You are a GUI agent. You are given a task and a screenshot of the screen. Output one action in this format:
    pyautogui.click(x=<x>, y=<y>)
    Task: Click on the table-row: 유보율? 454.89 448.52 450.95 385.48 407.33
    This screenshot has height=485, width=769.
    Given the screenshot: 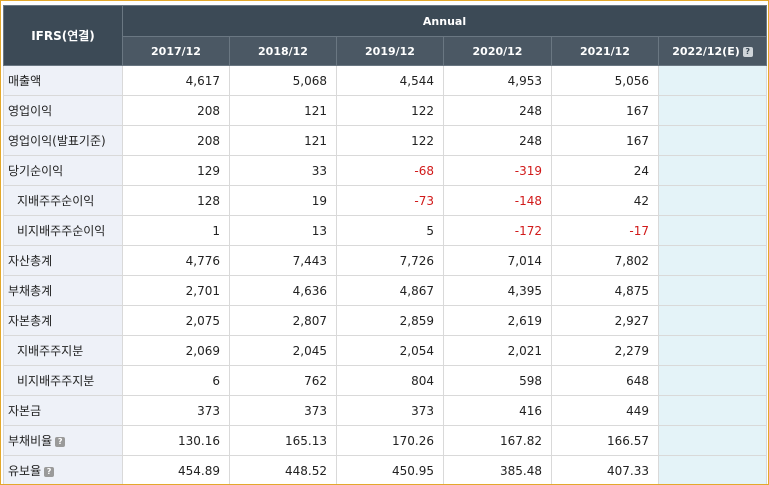 What is the action you would take?
    pyautogui.click(x=385, y=469)
    